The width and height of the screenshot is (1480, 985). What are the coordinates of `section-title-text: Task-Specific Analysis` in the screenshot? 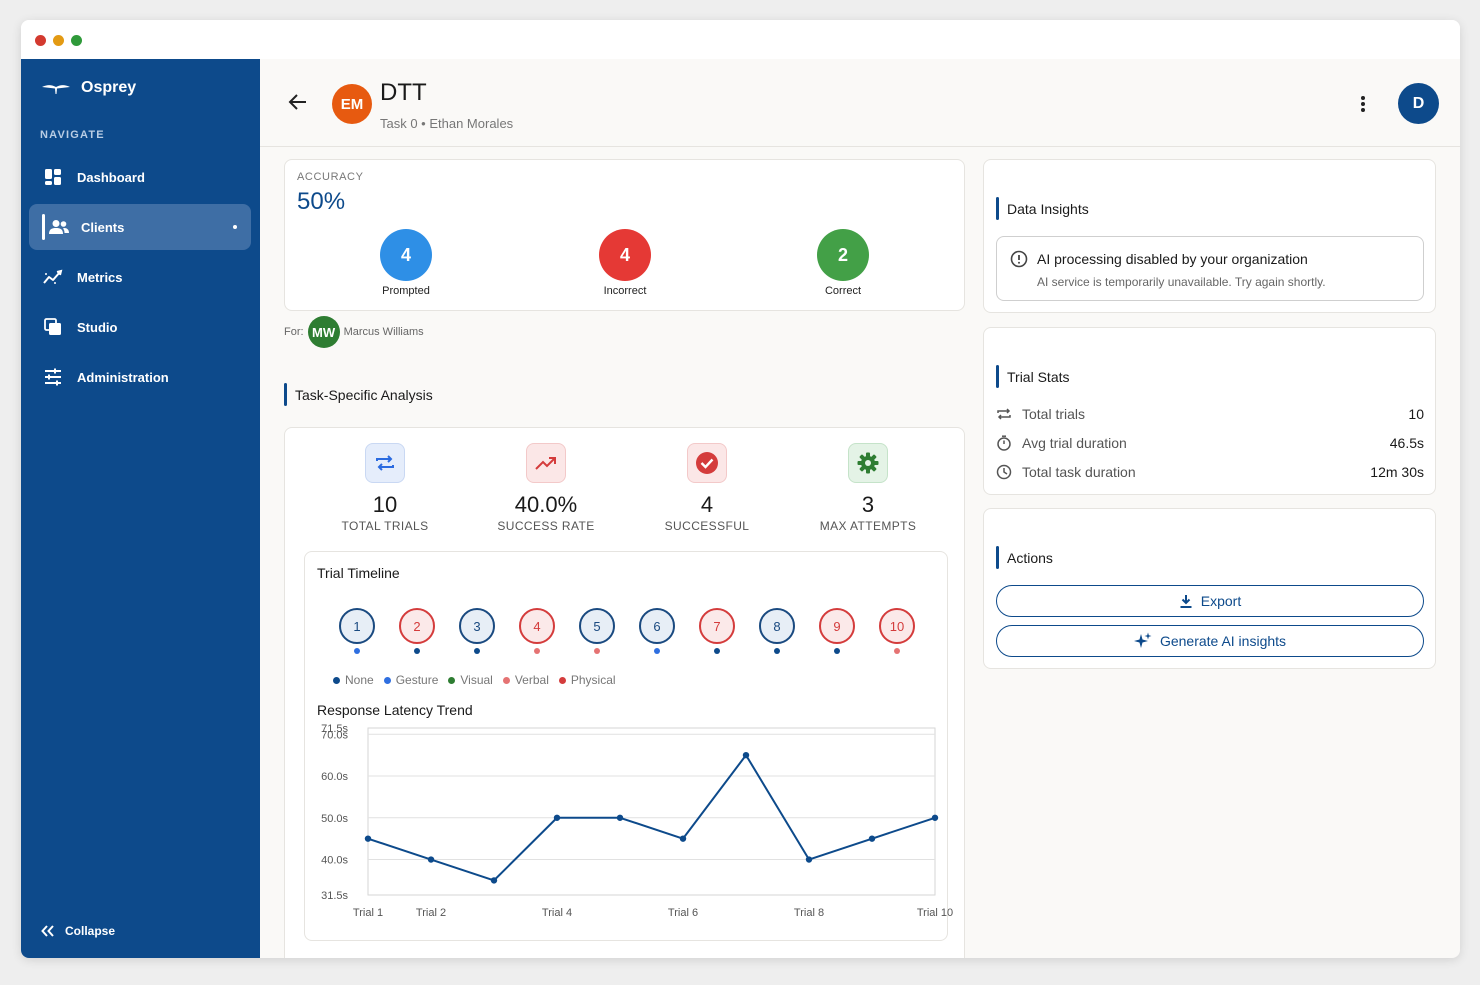 It's located at (364, 394).